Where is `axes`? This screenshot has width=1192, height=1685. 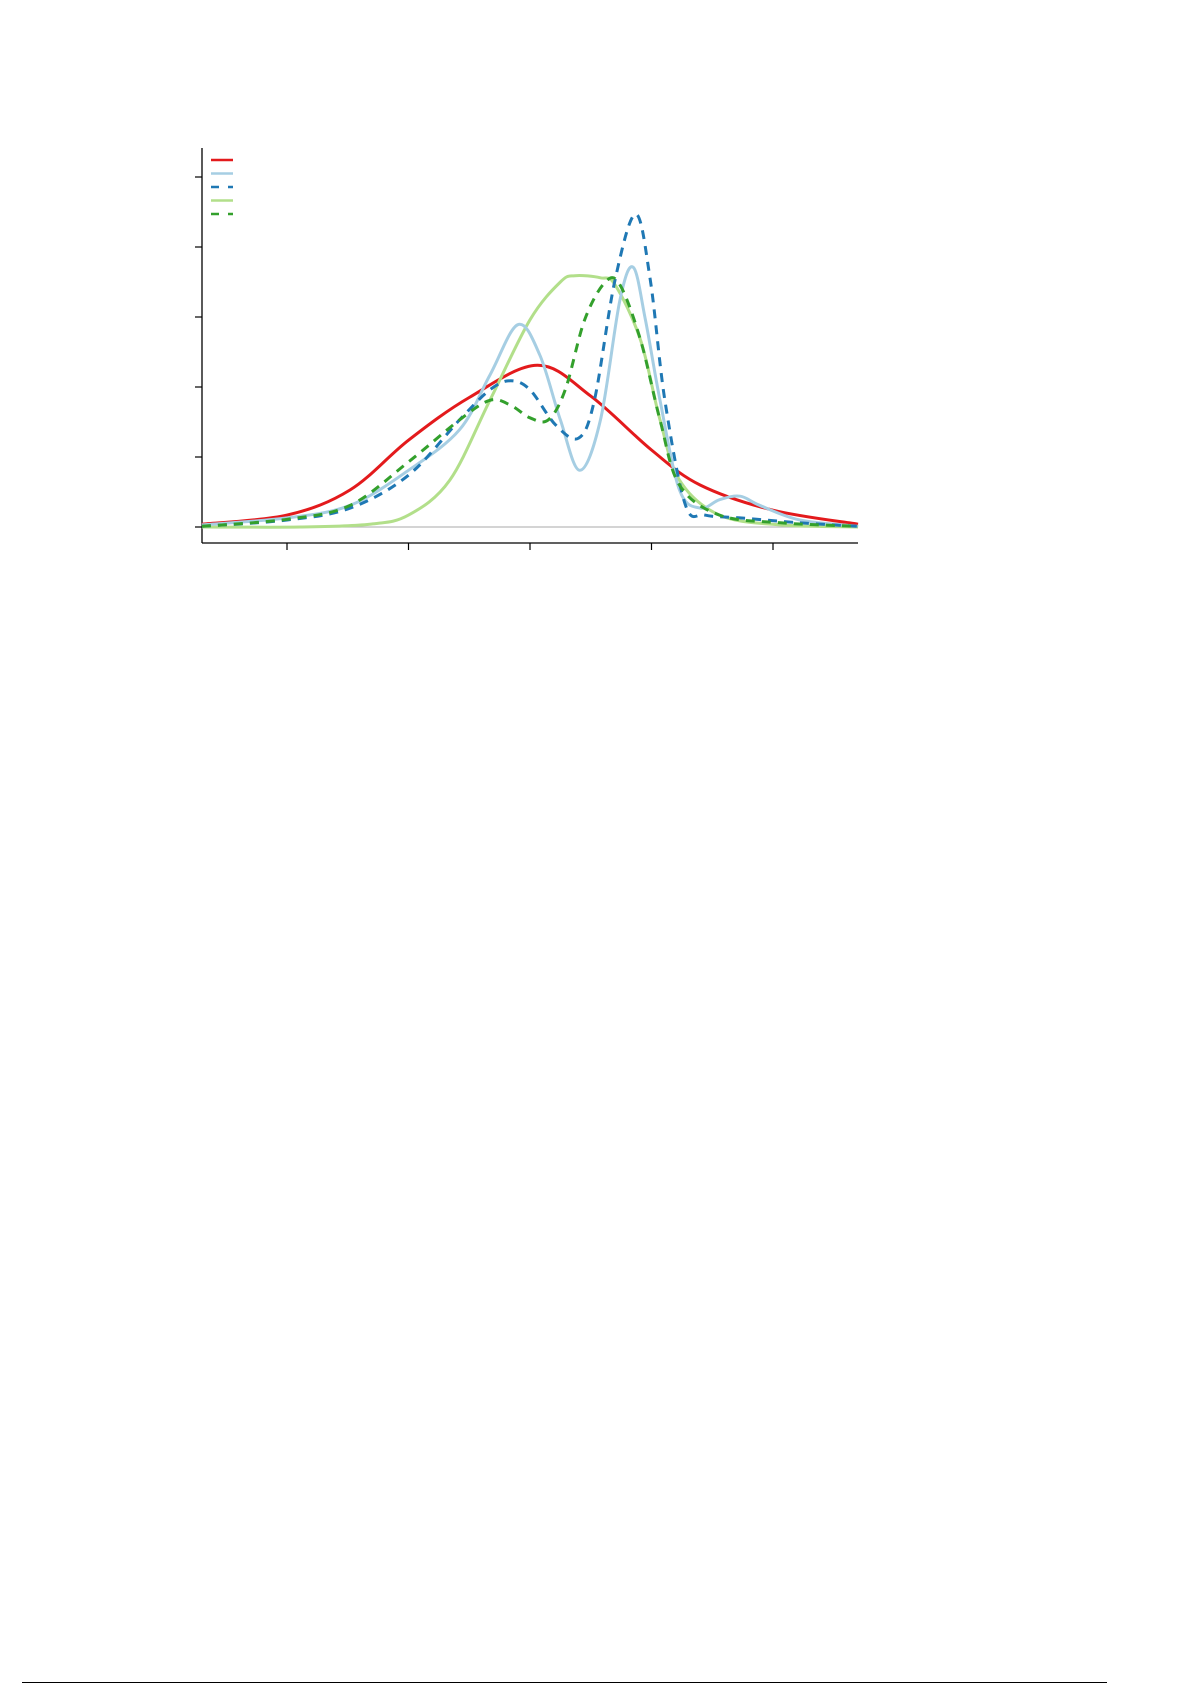
axes is located at coordinates (526, 349).